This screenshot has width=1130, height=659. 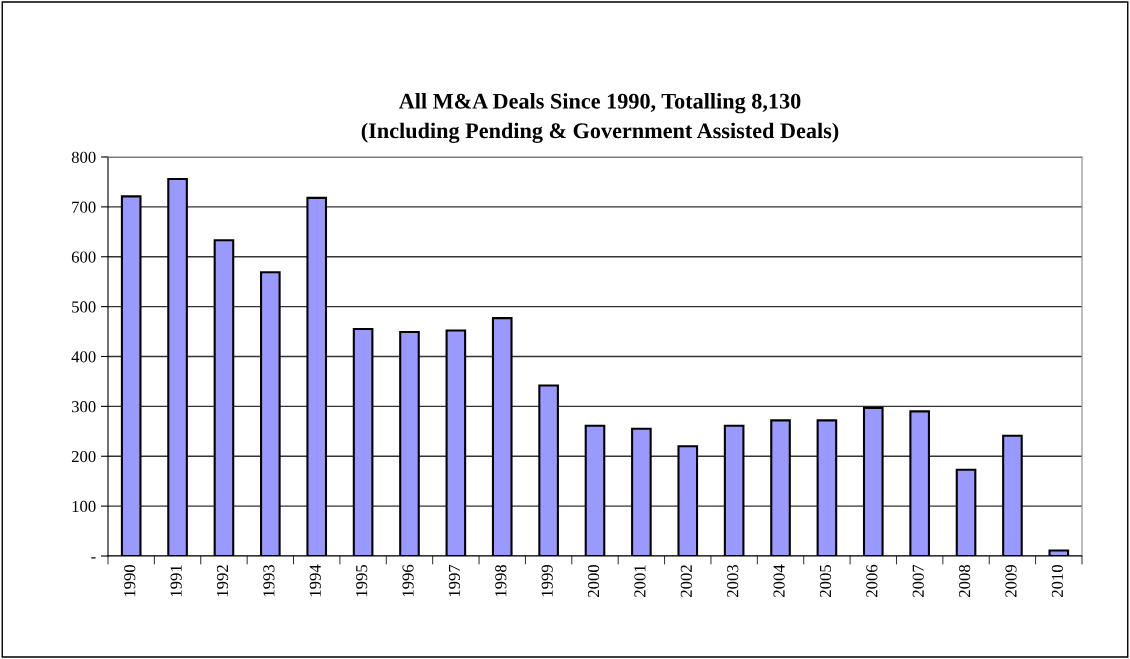 What do you see at coordinates (593, 580) in the screenshot?
I see `x-tick-label: 2000` at bounding box center [593, 580].